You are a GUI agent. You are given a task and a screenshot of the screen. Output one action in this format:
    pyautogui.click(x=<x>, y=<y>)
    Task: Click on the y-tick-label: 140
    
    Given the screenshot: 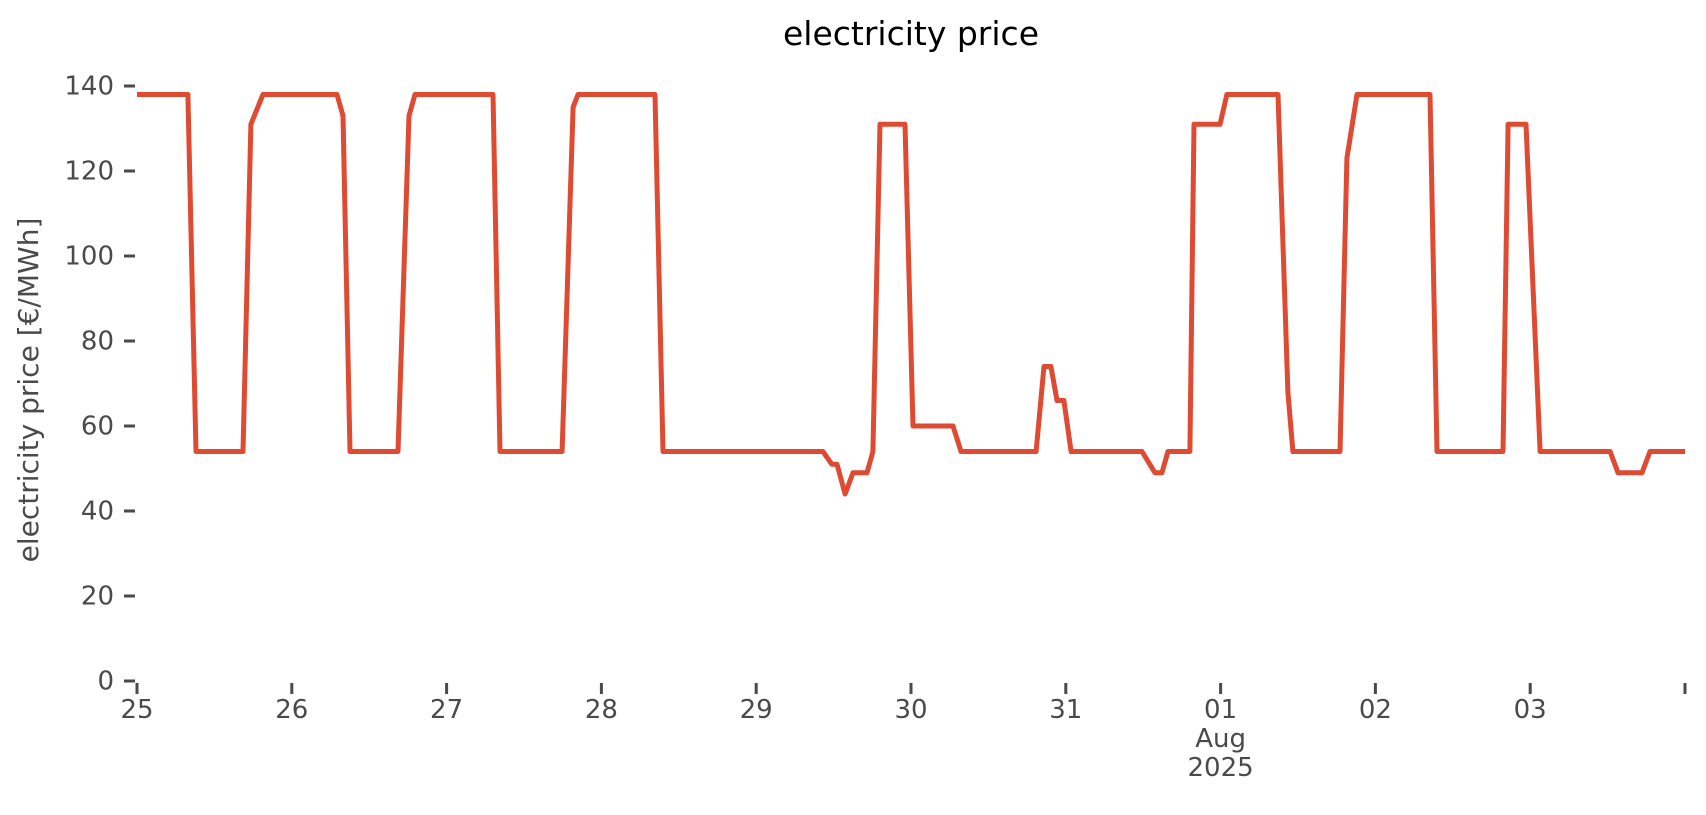 What is the action you would take?
    pyautogui.click(x=89, y=87)
    